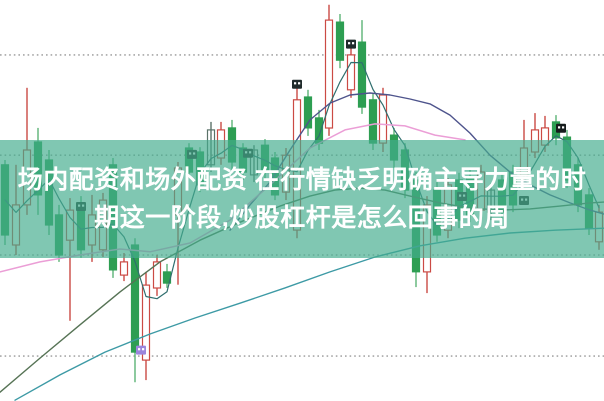  Describe the element at coordinates (302, 217) in the screenshot. I see `headline-line-2: 期这一阶段,炒股杠杆是怎么回事的周` at that location.